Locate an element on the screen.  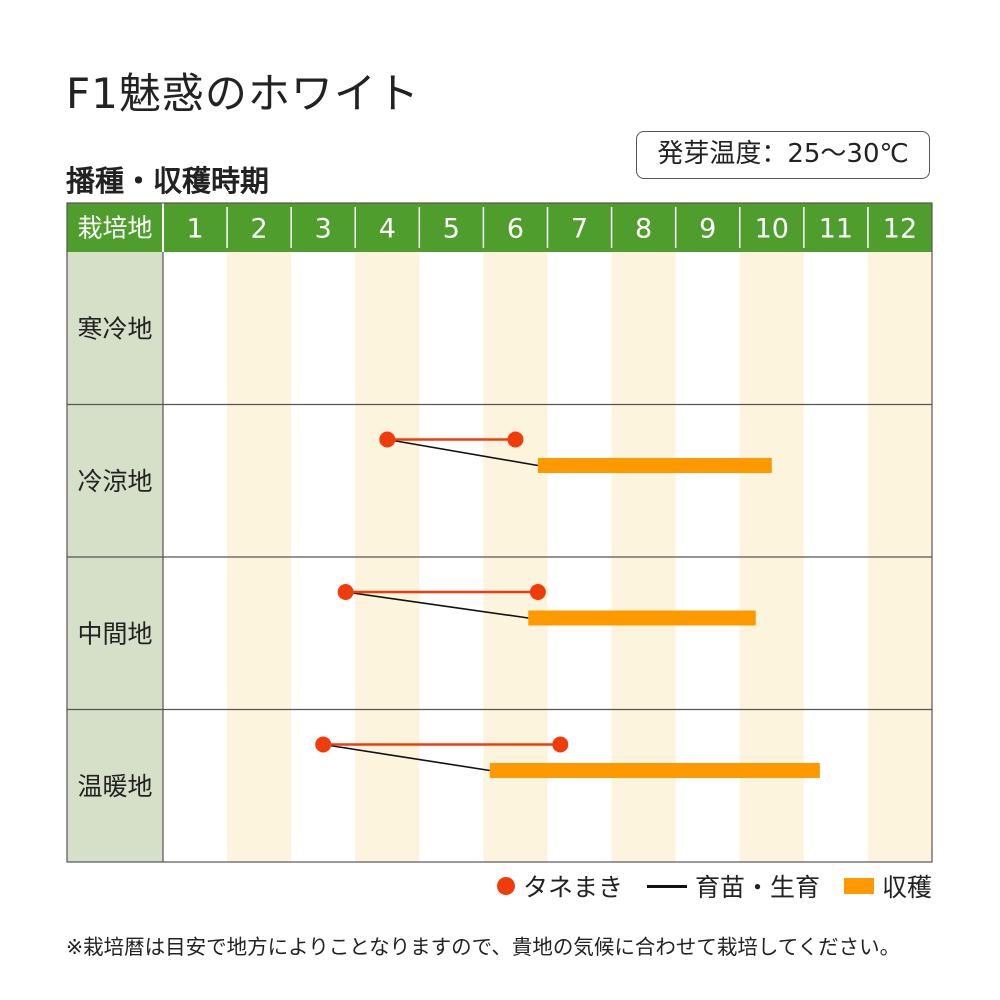
month-label-10: 10 is located at coordinates (772, 229).